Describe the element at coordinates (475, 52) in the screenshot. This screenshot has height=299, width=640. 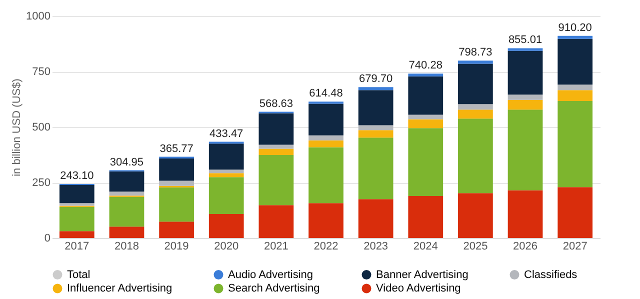
I see `total-label: 798.73` at that location.